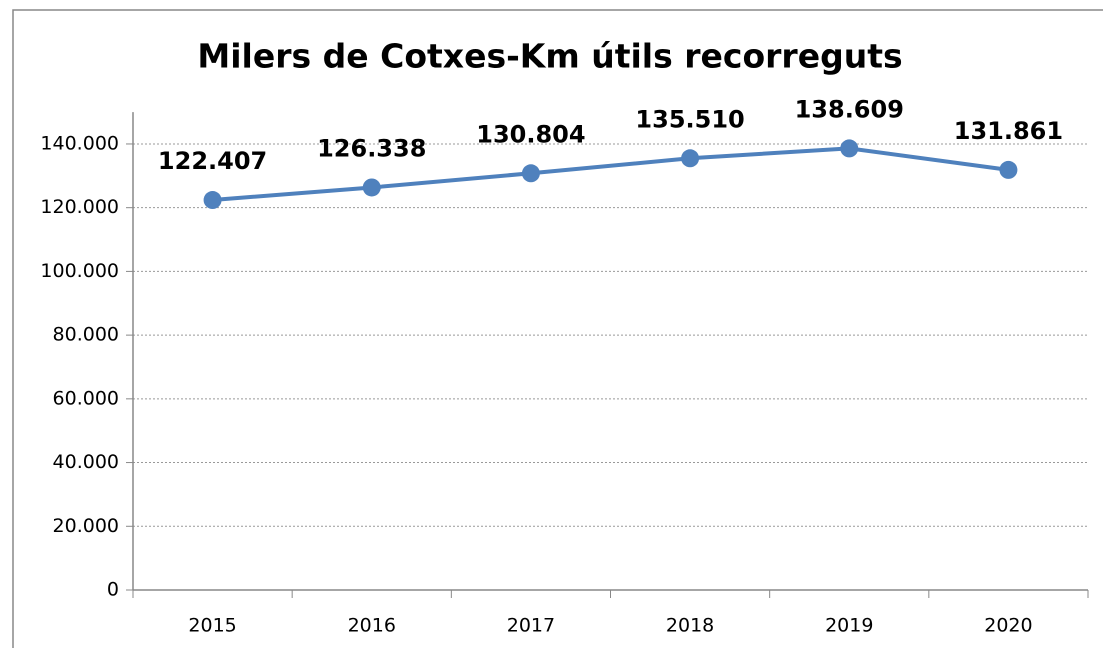 The image size is (1103, 648). Describe the element at coordinates (86, 462) in the screenshot. I see `y-tick-label: 40.000` at that location.